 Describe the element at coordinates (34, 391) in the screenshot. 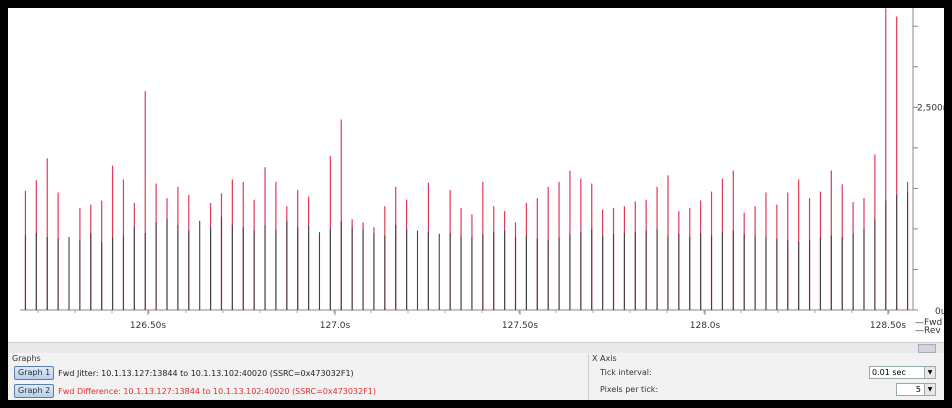

I see `graph2-button: Graph 2` at that location.